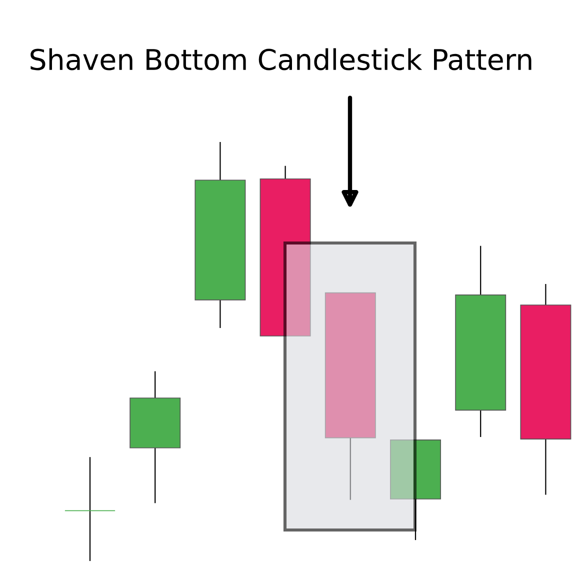  I want to click on chart-title: Shaven Bottom Candlestick Pattern, so click(281, 59).